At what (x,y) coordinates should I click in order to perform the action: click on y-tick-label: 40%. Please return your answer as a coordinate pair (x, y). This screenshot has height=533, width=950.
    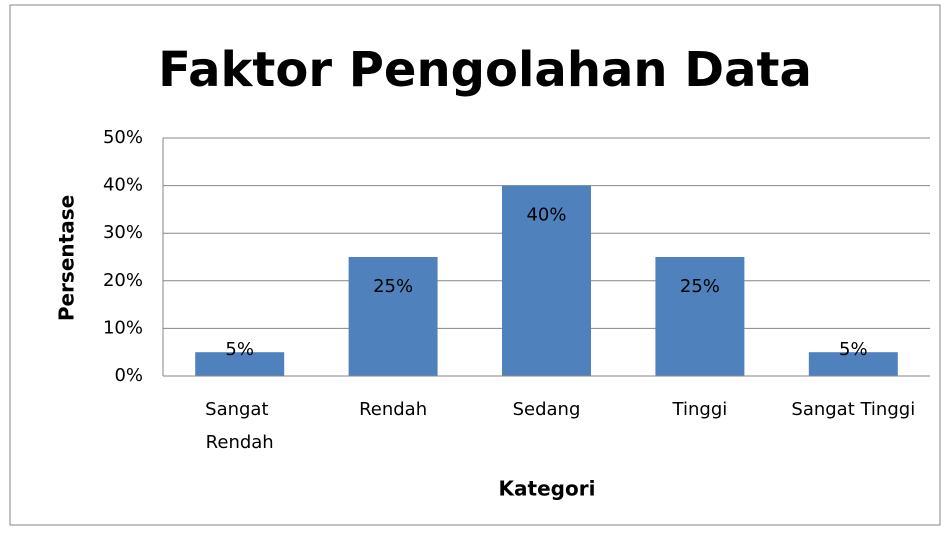
    Looking at the image, I should click on (123, 185).